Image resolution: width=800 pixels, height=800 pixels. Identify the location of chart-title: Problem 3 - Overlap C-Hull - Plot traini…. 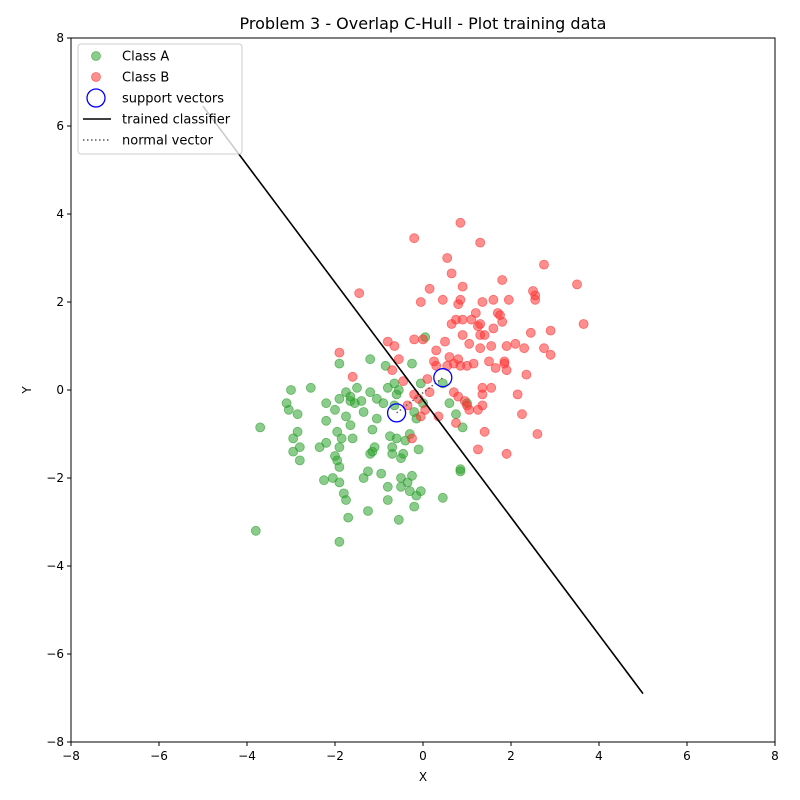
(423, 23).